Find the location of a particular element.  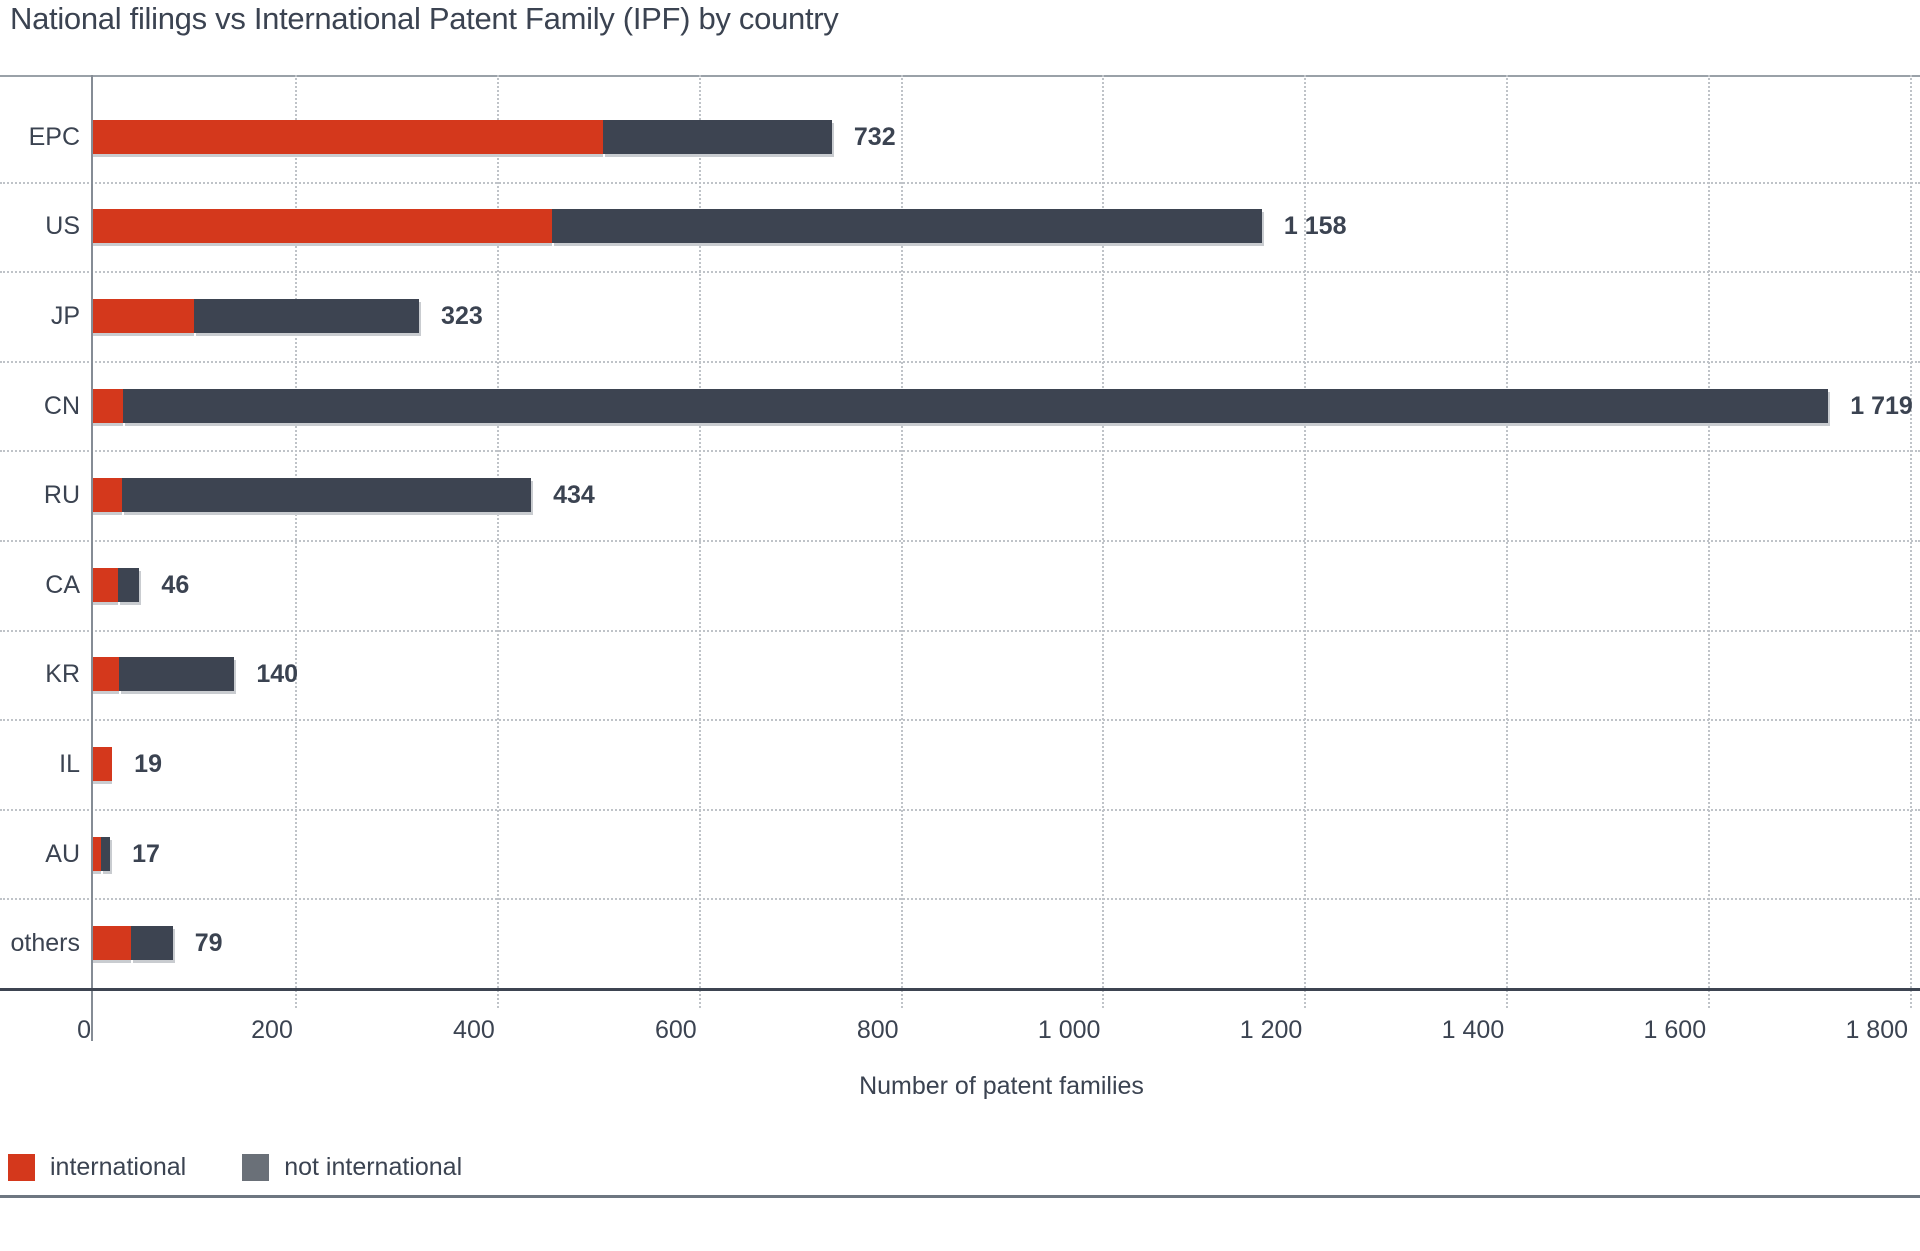

x-tick-label-1200: 1 200 is located at coordinates (1271, 1030).